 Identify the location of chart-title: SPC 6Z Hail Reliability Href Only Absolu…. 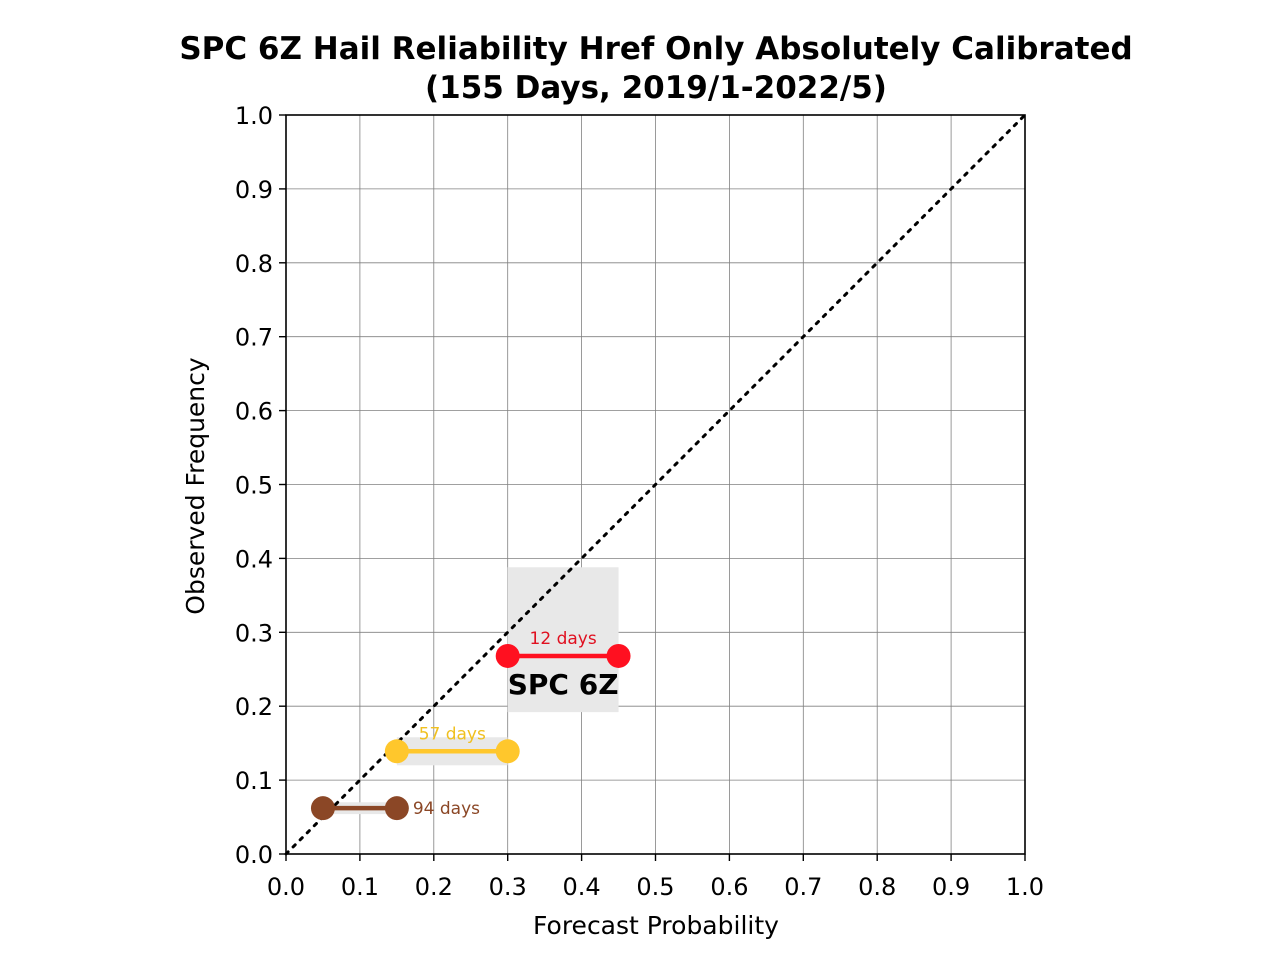
(655, 49).